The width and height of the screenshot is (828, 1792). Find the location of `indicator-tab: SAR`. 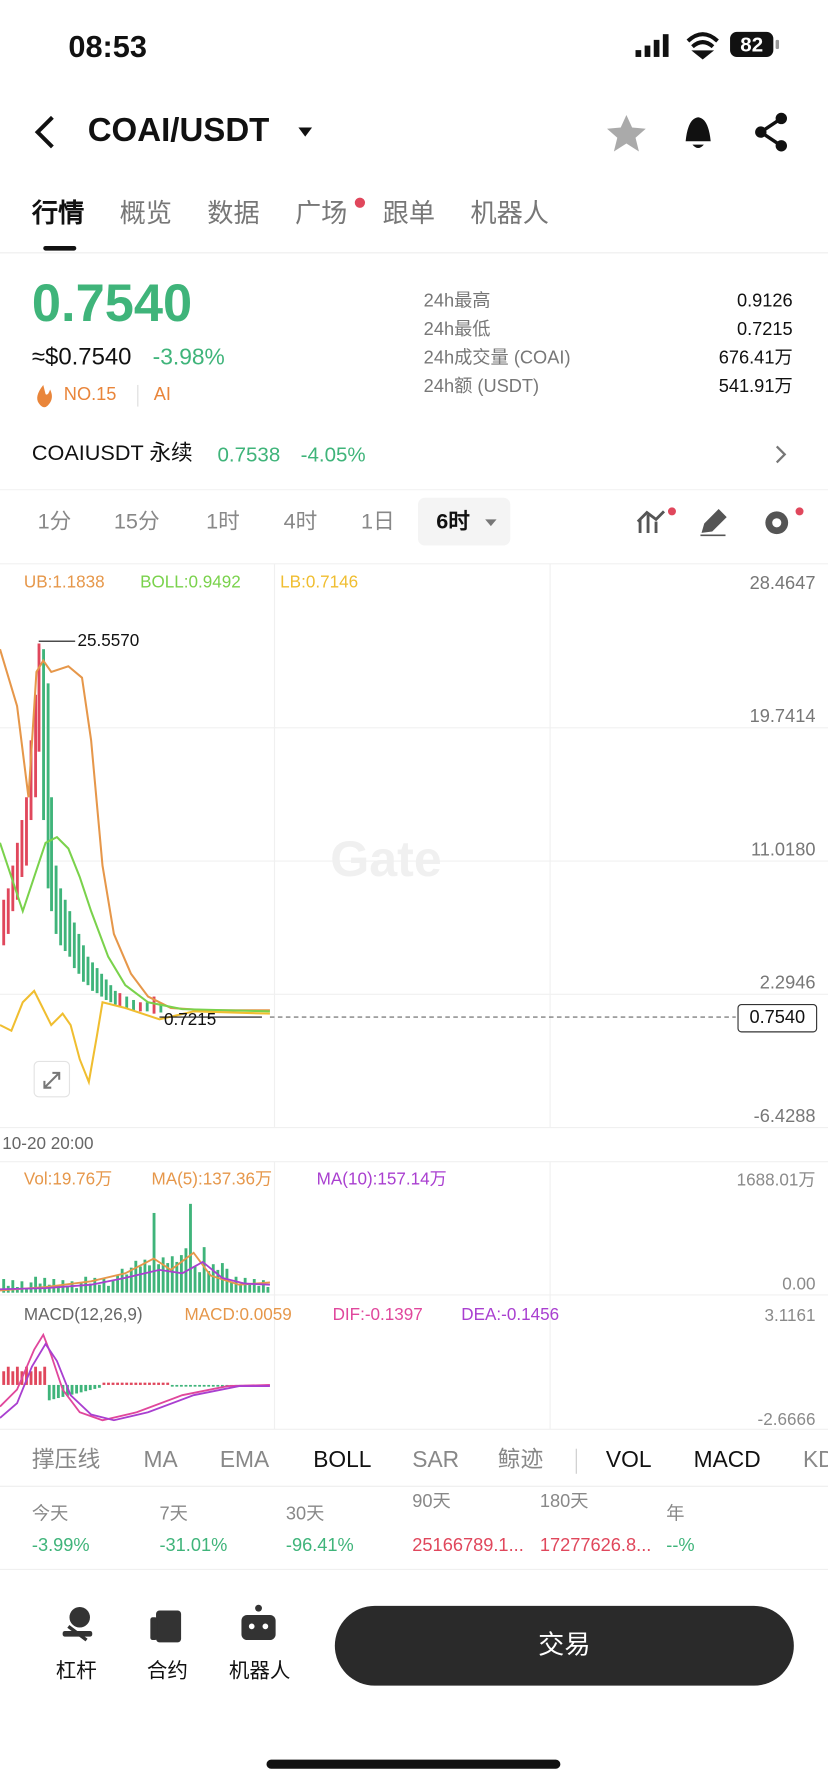

indicator-tab: SAR is located at coordinates (436, 1460).